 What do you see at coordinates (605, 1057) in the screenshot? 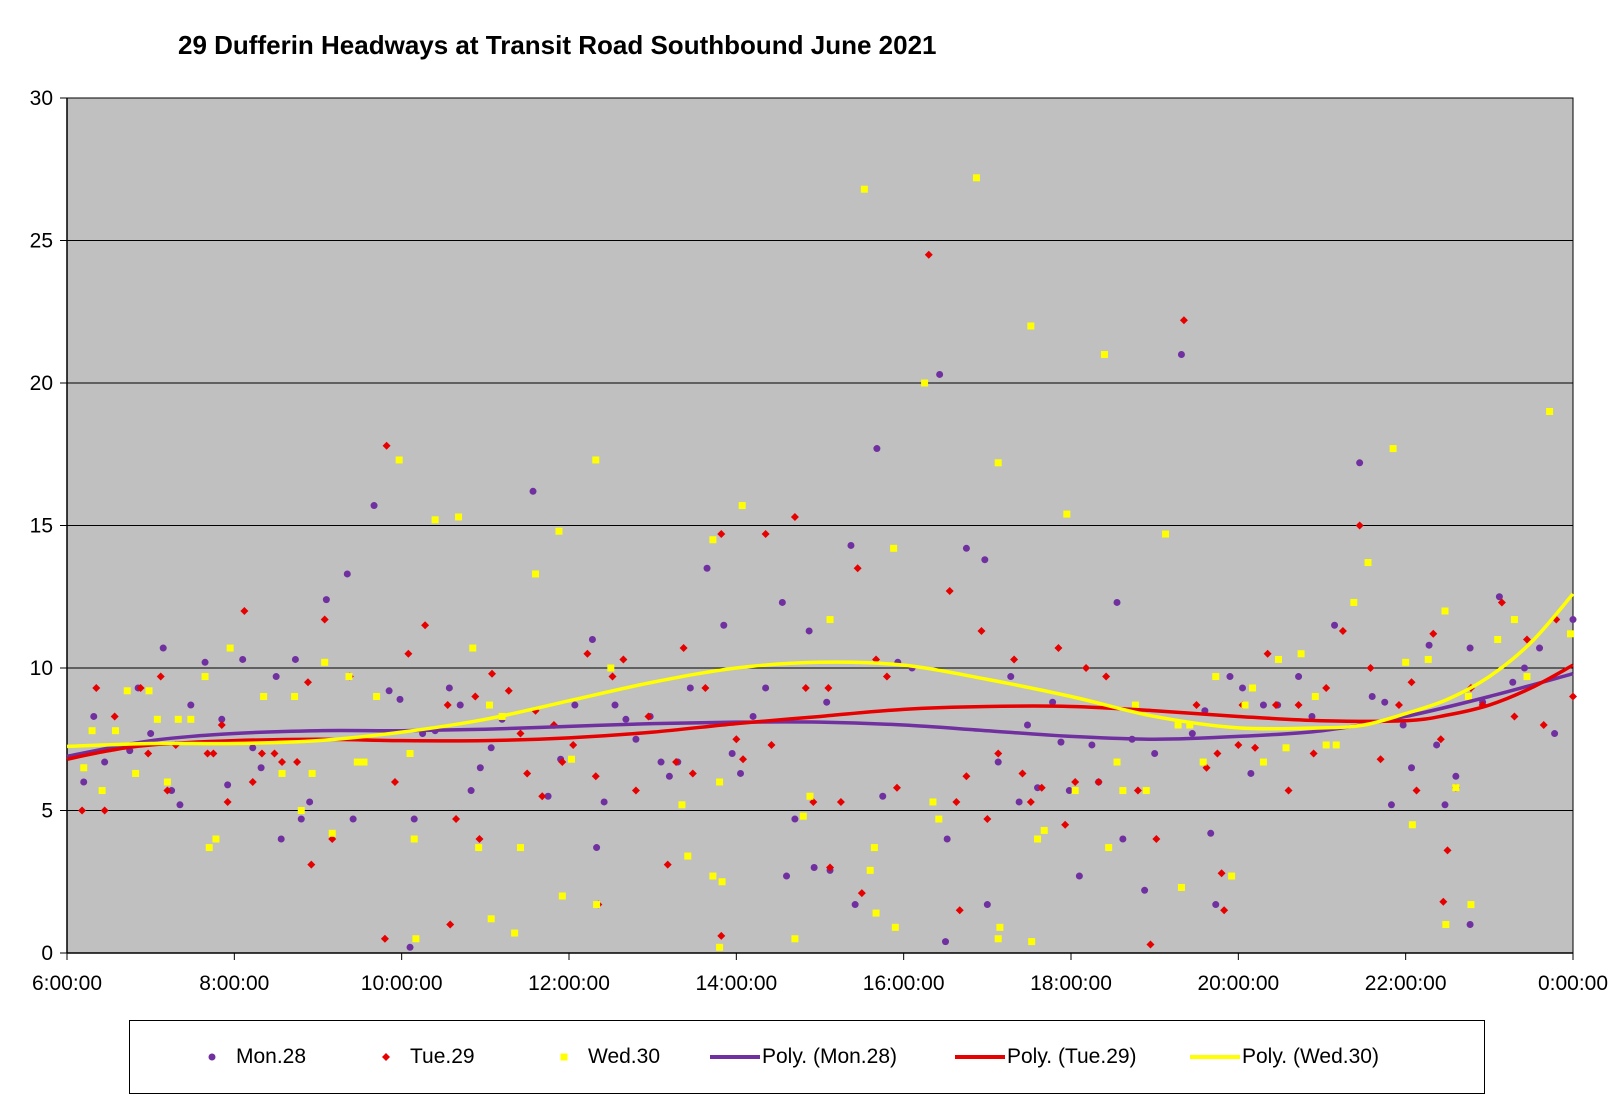
I see `legend-item-wed-30: Wed.30` at bounding box center [605, 1057].